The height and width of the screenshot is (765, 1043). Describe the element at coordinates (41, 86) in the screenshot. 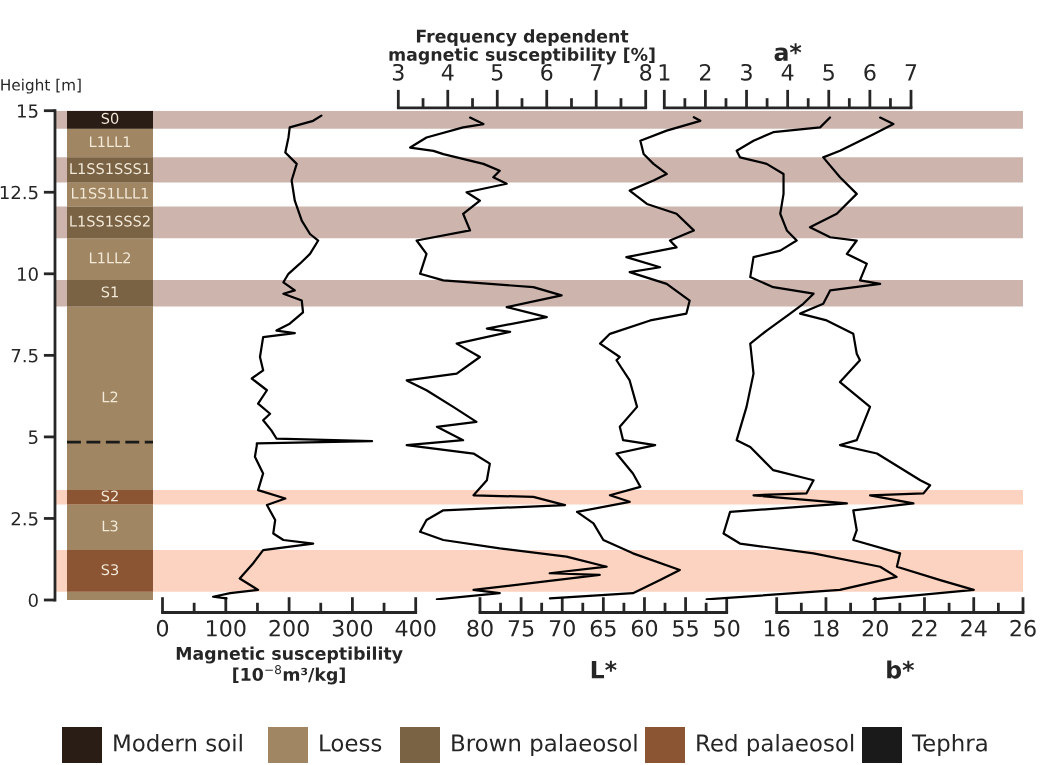

I see `y-axis-title: Height [m]` at that location.